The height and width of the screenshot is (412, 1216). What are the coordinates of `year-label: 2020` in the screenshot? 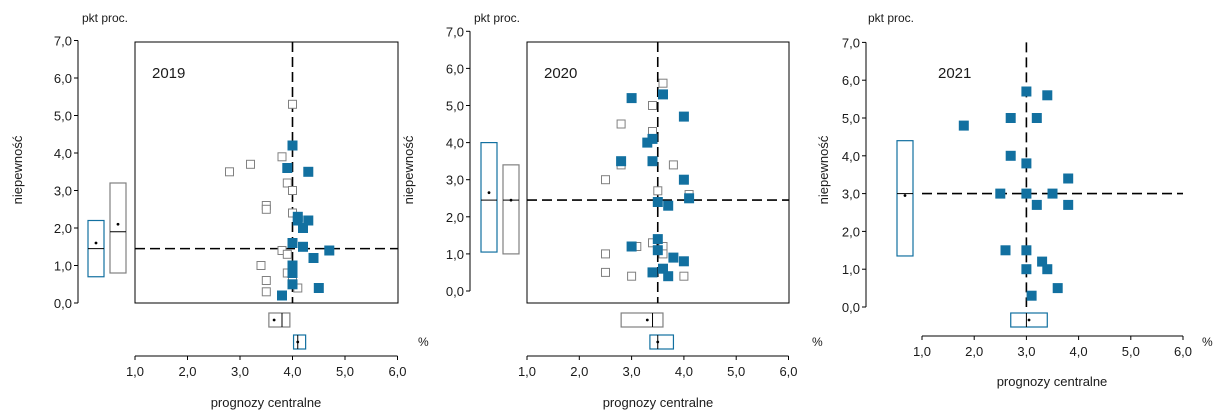 It's located at (560, 73).